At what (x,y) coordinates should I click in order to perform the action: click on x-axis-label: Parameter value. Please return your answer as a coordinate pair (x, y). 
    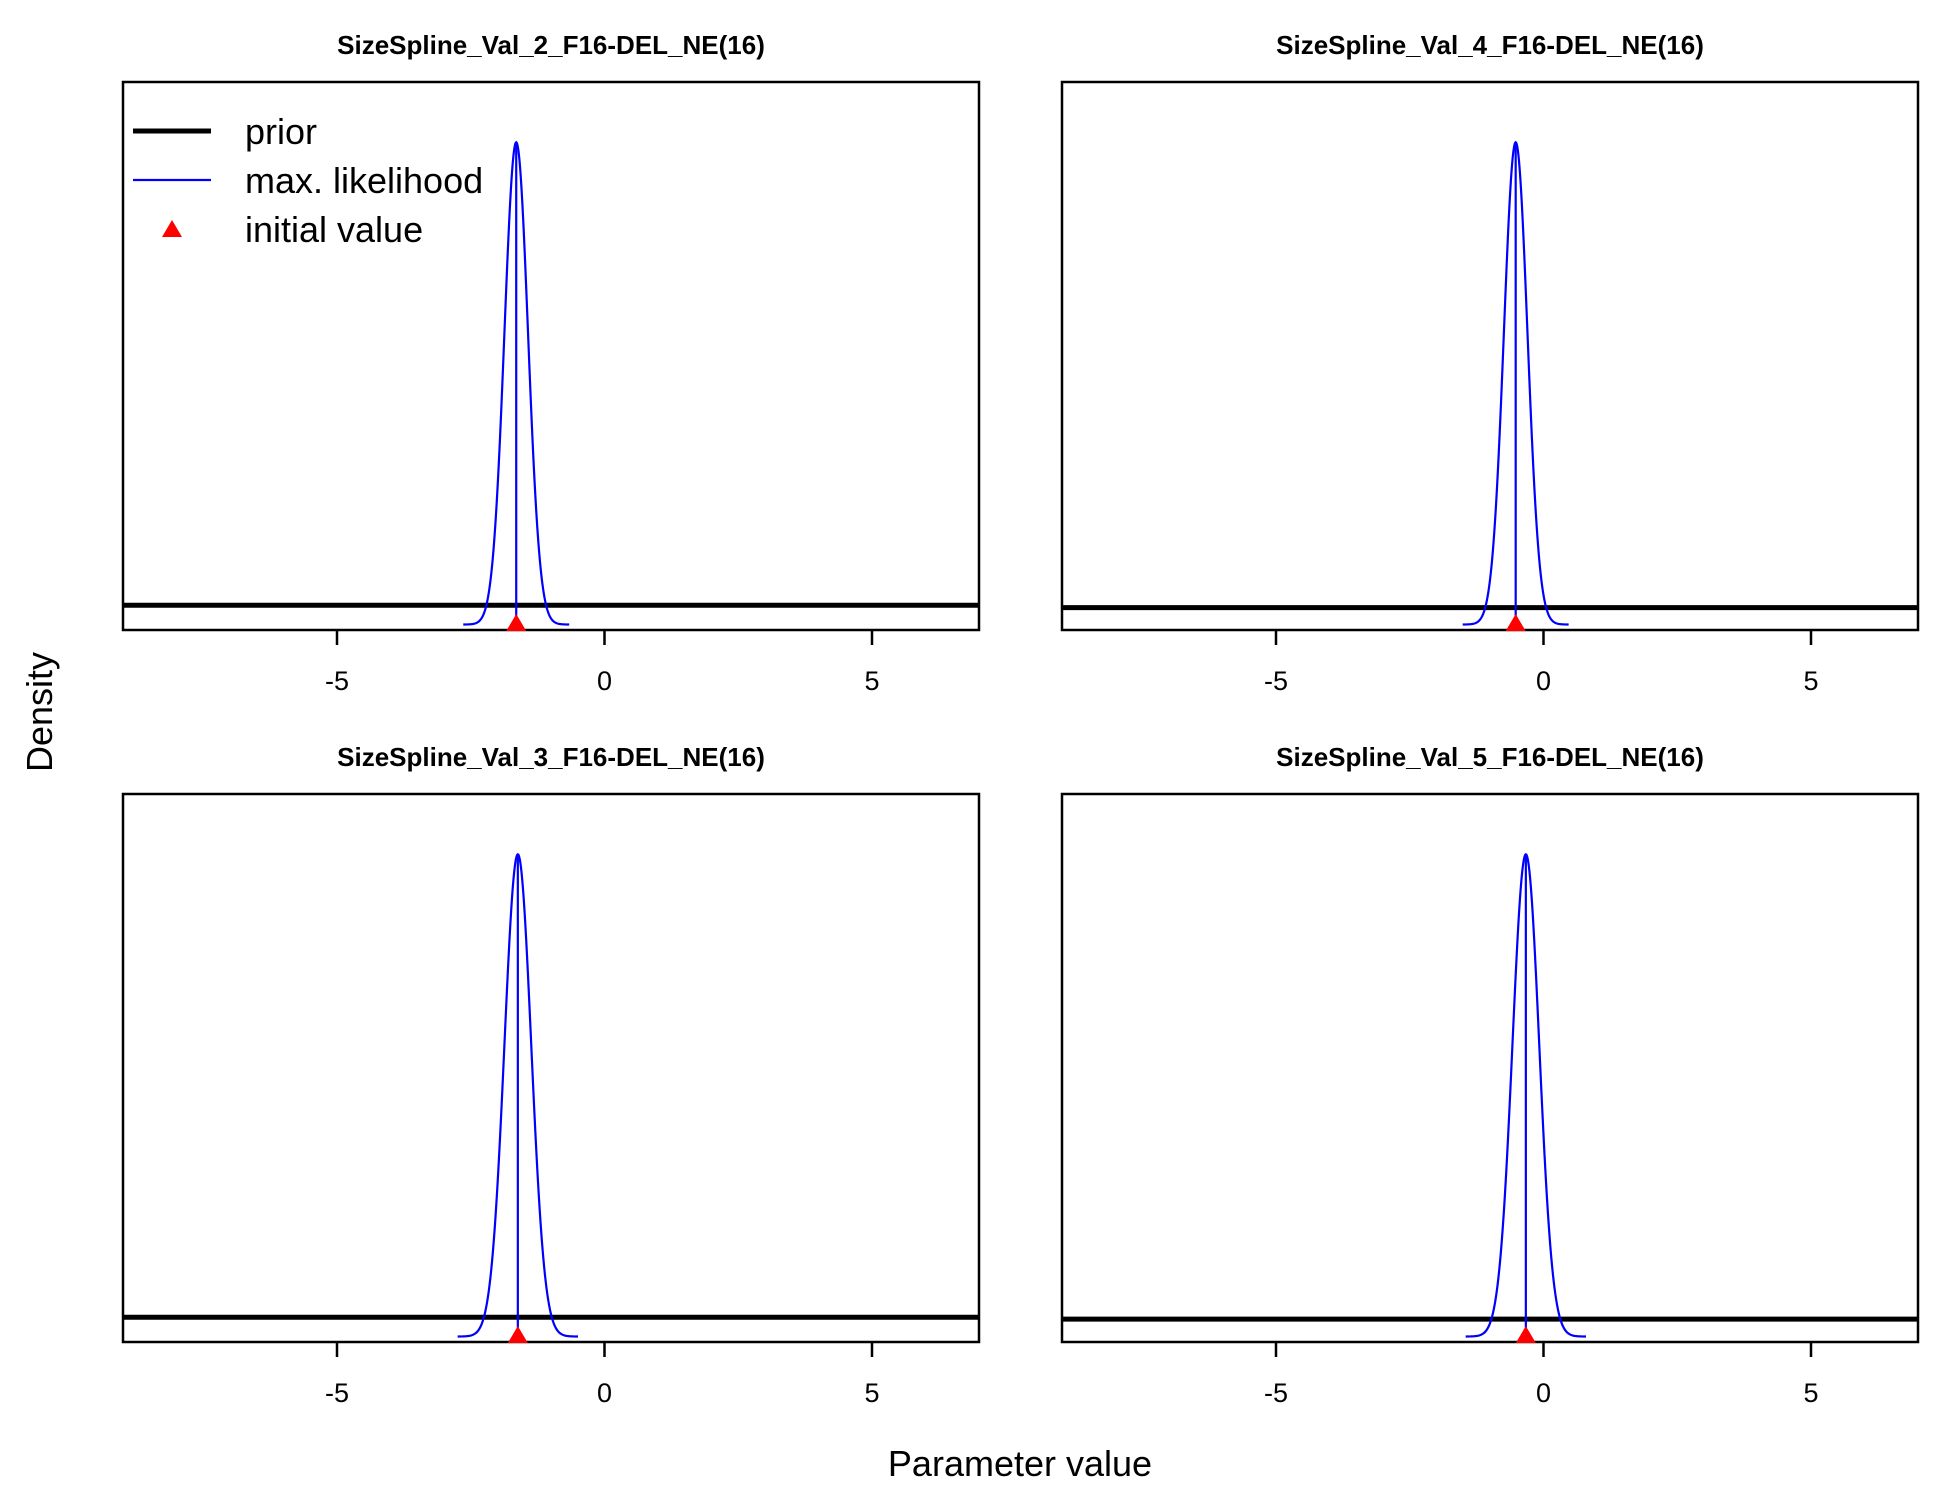
    Looking at the image, I should click on (1020, 1463).